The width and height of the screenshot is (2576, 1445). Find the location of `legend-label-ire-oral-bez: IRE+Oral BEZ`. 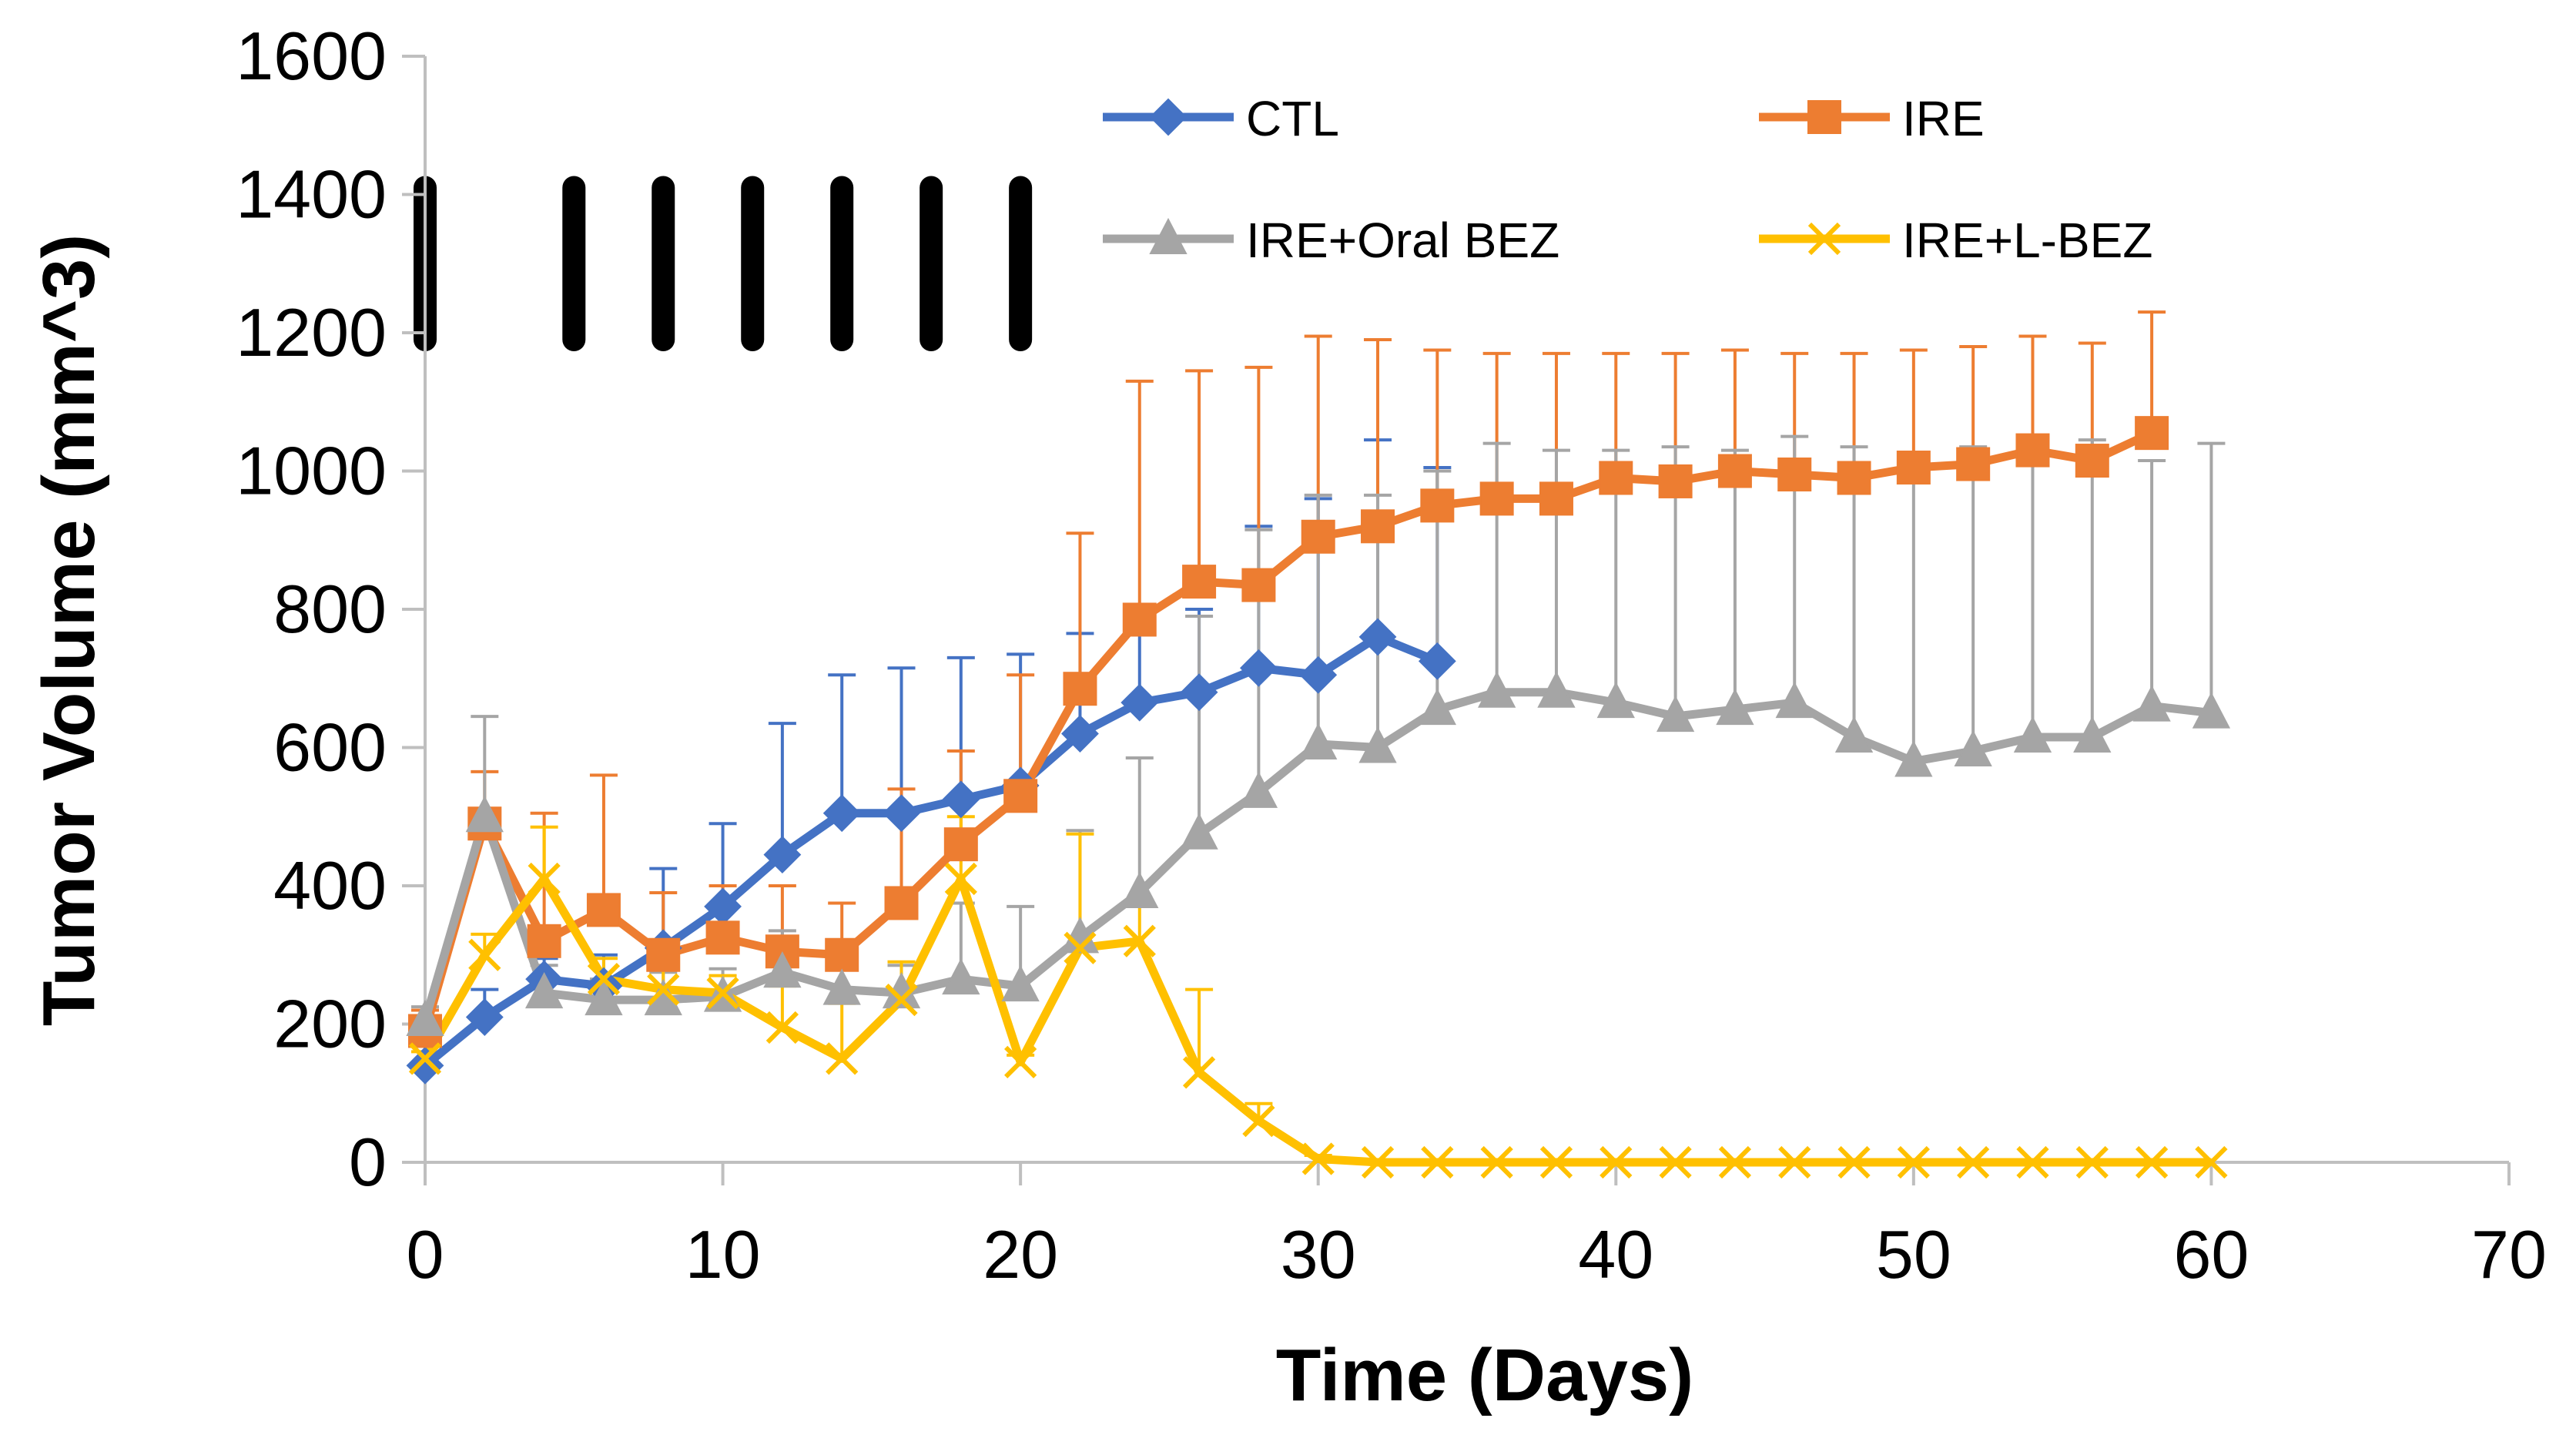

legend-label-ire-oral-bez: IRE+Oral BEZ is located at coordinates (1402, 240).